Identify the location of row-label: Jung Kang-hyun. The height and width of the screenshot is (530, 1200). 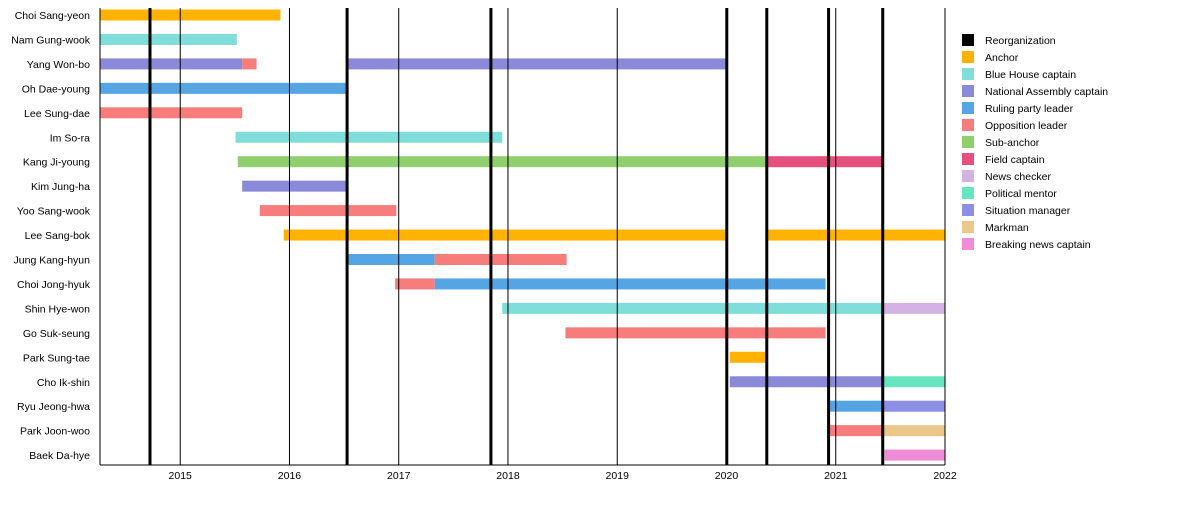
(52, 261).